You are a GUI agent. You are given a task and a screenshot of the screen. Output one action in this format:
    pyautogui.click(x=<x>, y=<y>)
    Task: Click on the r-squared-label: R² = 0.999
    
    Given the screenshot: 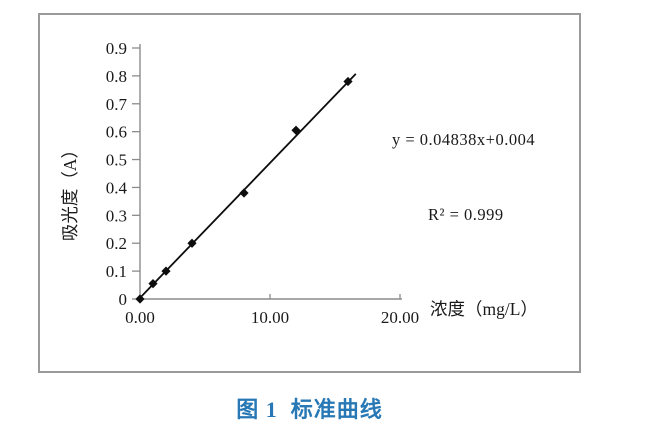 What is the action you would take?
    pyautogui.click(x=466, y=214)
    